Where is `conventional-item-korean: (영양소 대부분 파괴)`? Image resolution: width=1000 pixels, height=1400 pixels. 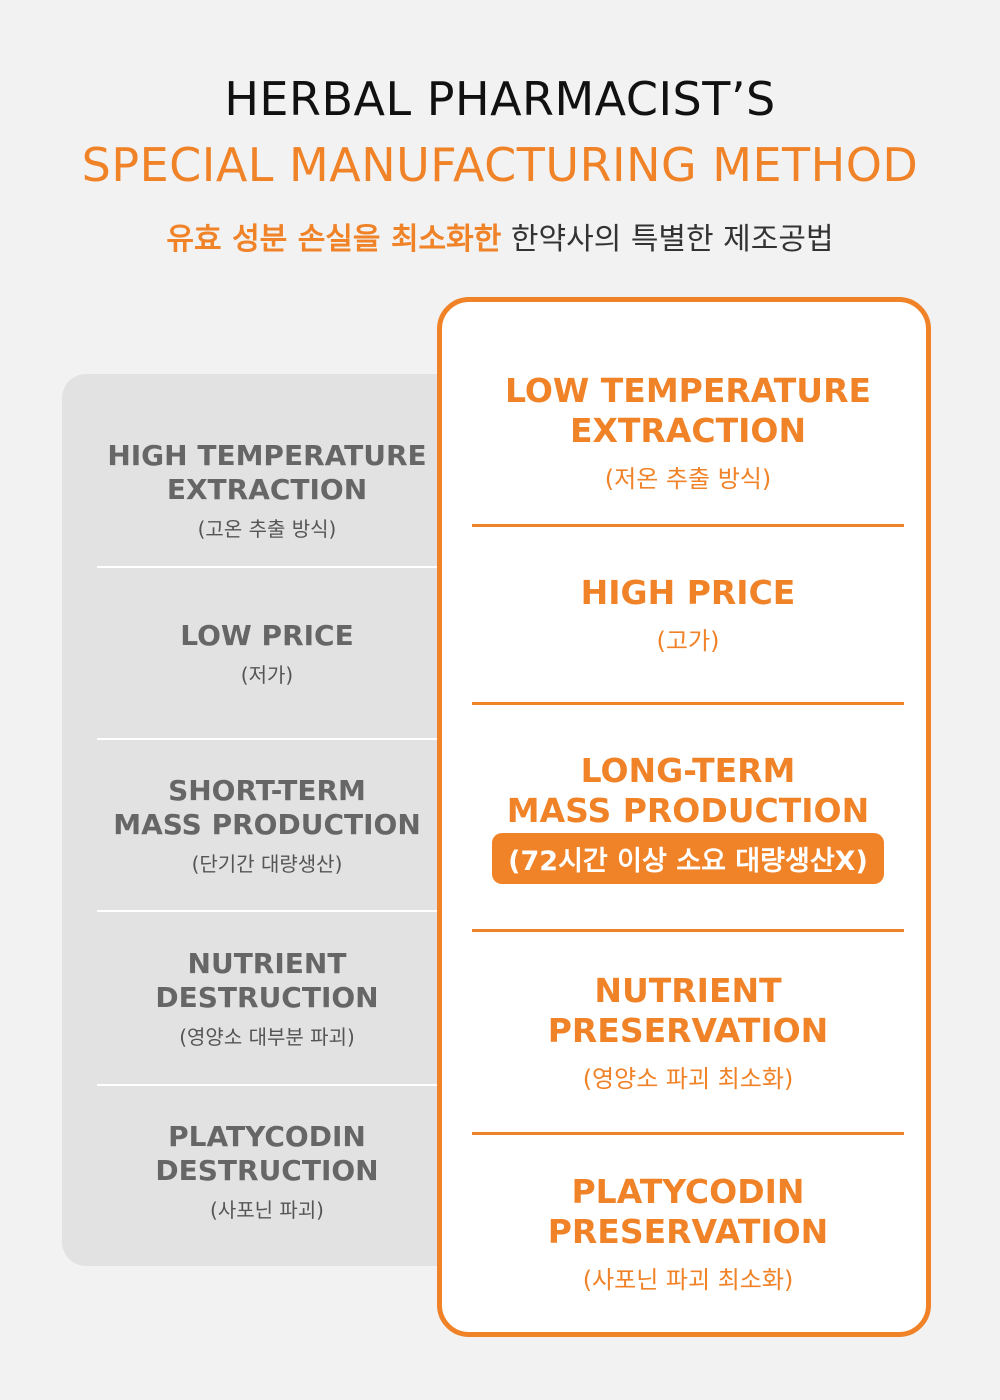
conventional-item-korean: (영양소 대부분 파괴) is located at coordinates (267, 1036).